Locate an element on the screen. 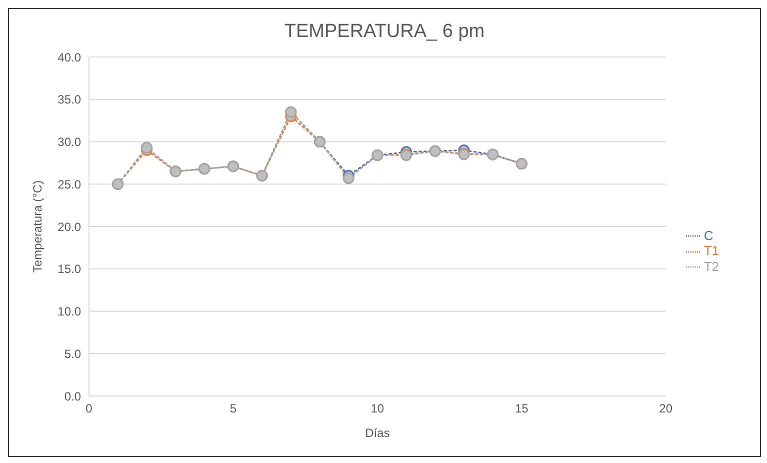  x-tick-label: 5 is located at coordinates (233, 409).